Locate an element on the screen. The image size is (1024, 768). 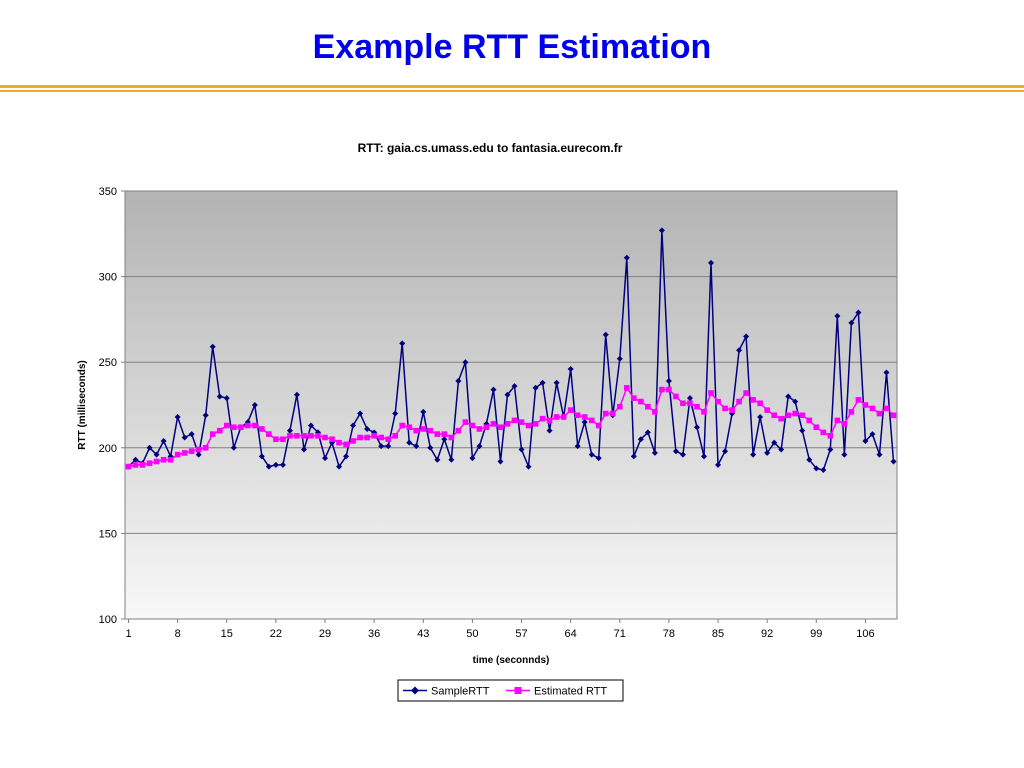
legend-samplertt-marker is located at coordinates (415, 690).